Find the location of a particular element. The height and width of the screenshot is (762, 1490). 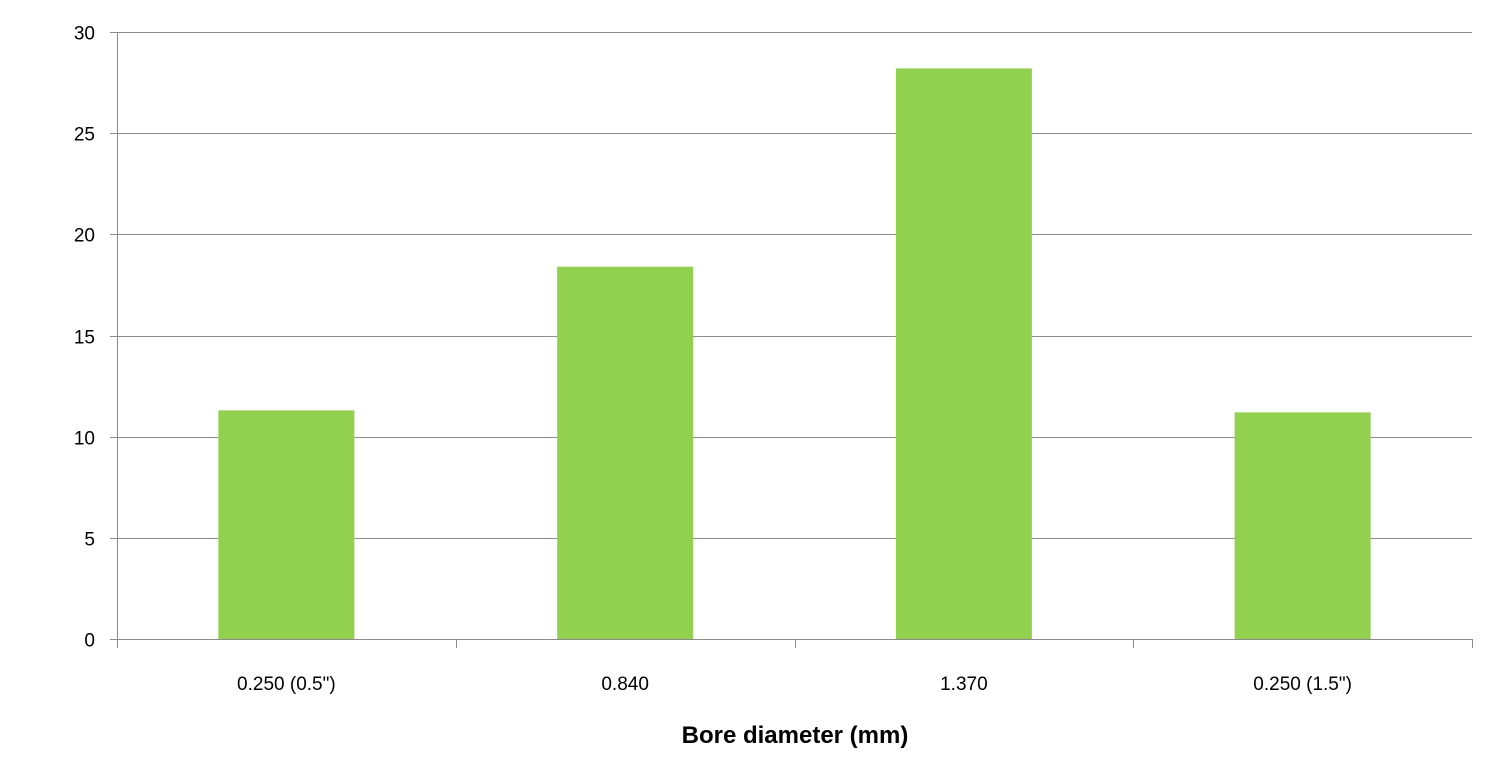

y-tick-labels: 0 5 10 15 20 25 30 is located at coordinates (84, 338).